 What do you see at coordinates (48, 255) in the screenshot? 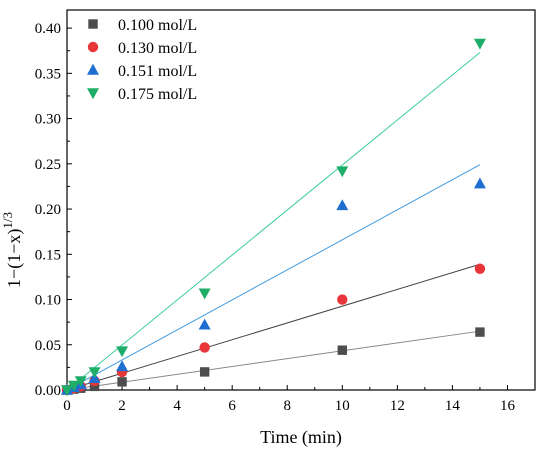
I see `y-tick-label: 0.15` at bounding box center [48, 255].